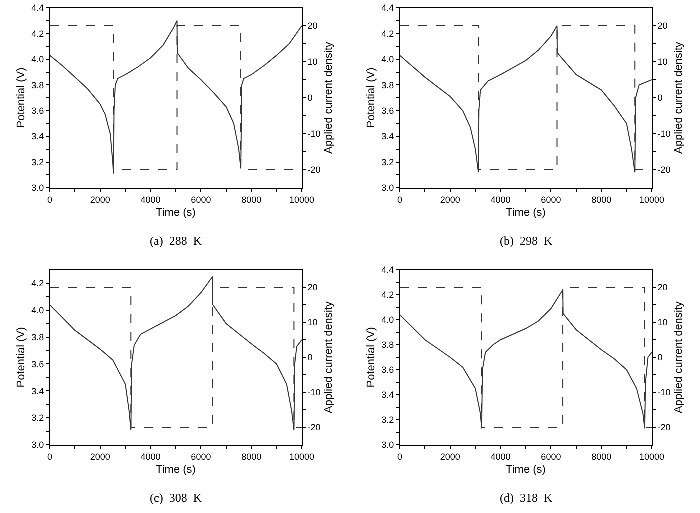 The height and width of the screenshot is (513, 700). Describe the element at coordinates (176, 241) in the screenshot. I see `text: (a) 288 K` at that location.